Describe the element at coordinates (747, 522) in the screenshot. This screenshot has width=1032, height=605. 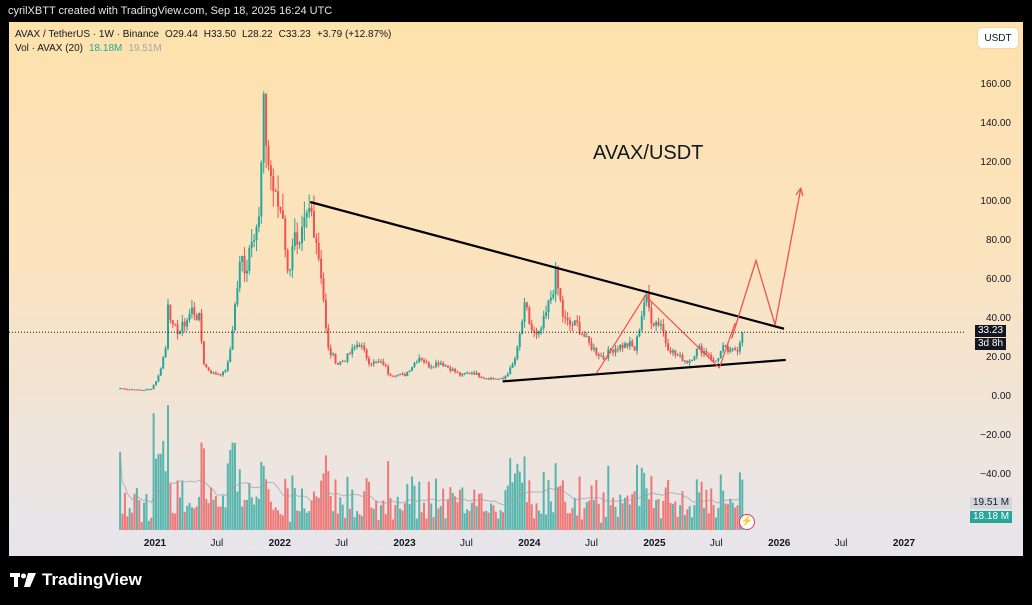
I see `flash-event-icon: ⚡` at that location.